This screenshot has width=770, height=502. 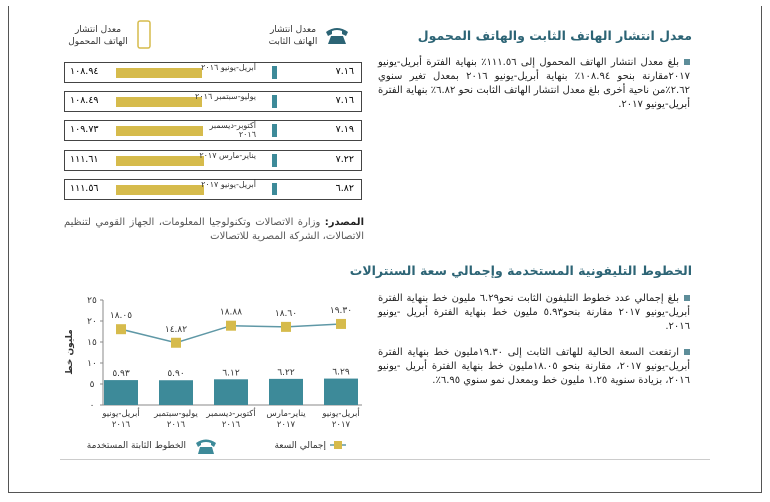 I want to click on point-label: ١٨.٦٠, so click(x=286, y=314).